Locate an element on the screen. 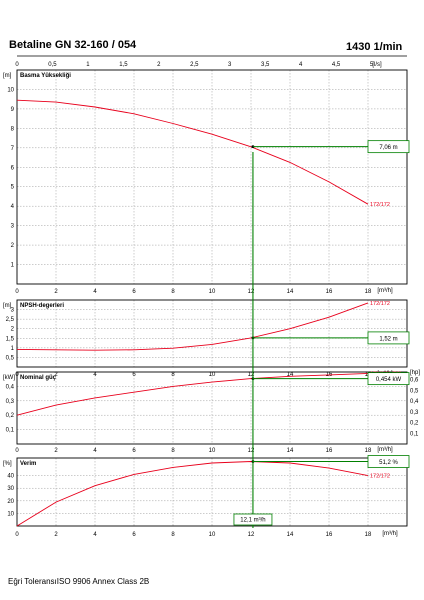 This screenshot has height=600, width=424. y-tick-label: 6 is located at coordinates (13, 168).